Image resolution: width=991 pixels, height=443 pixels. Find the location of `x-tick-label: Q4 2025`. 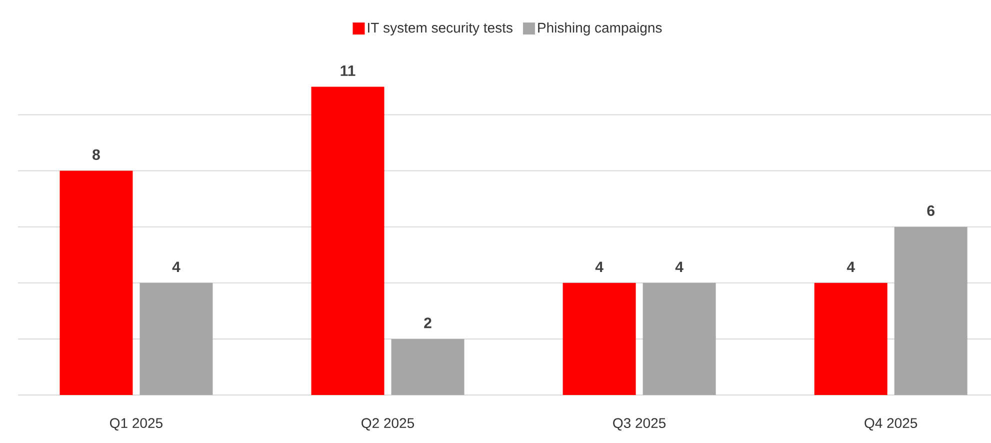

x-tick-label: Q4 2025 is located at coordinates (891, 424).